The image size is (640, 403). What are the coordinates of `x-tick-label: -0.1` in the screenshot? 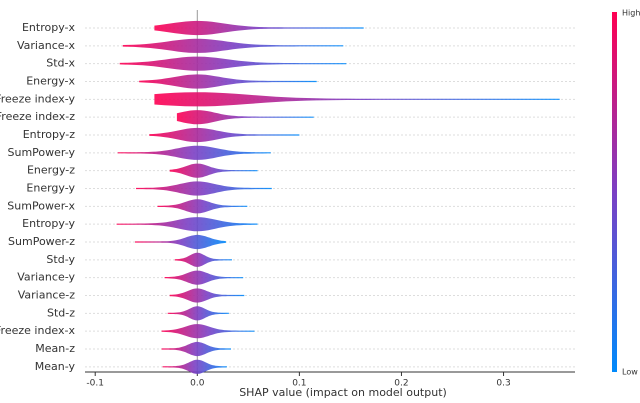 It's located at (95, 384).